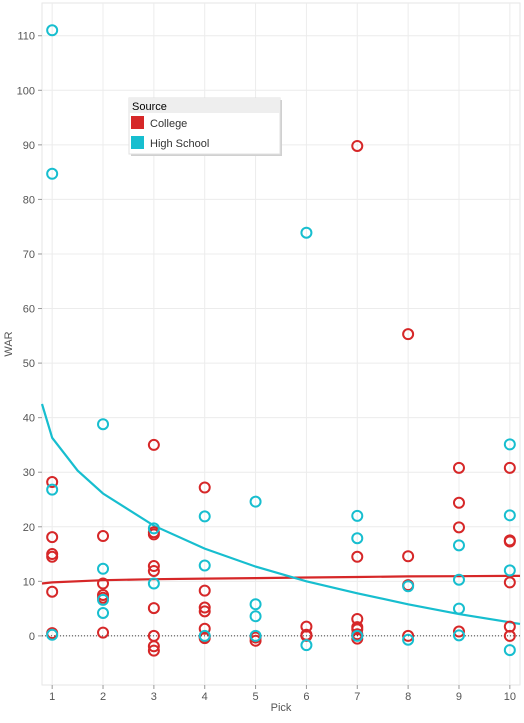 This screenshot has height=723, width=524. What do you see at coordinates (282, 694) in the screenshot?
I see `x-axis-ticks: 1 2 3 4 5 6 7 8 9 10` at bounding box center [282, 694].